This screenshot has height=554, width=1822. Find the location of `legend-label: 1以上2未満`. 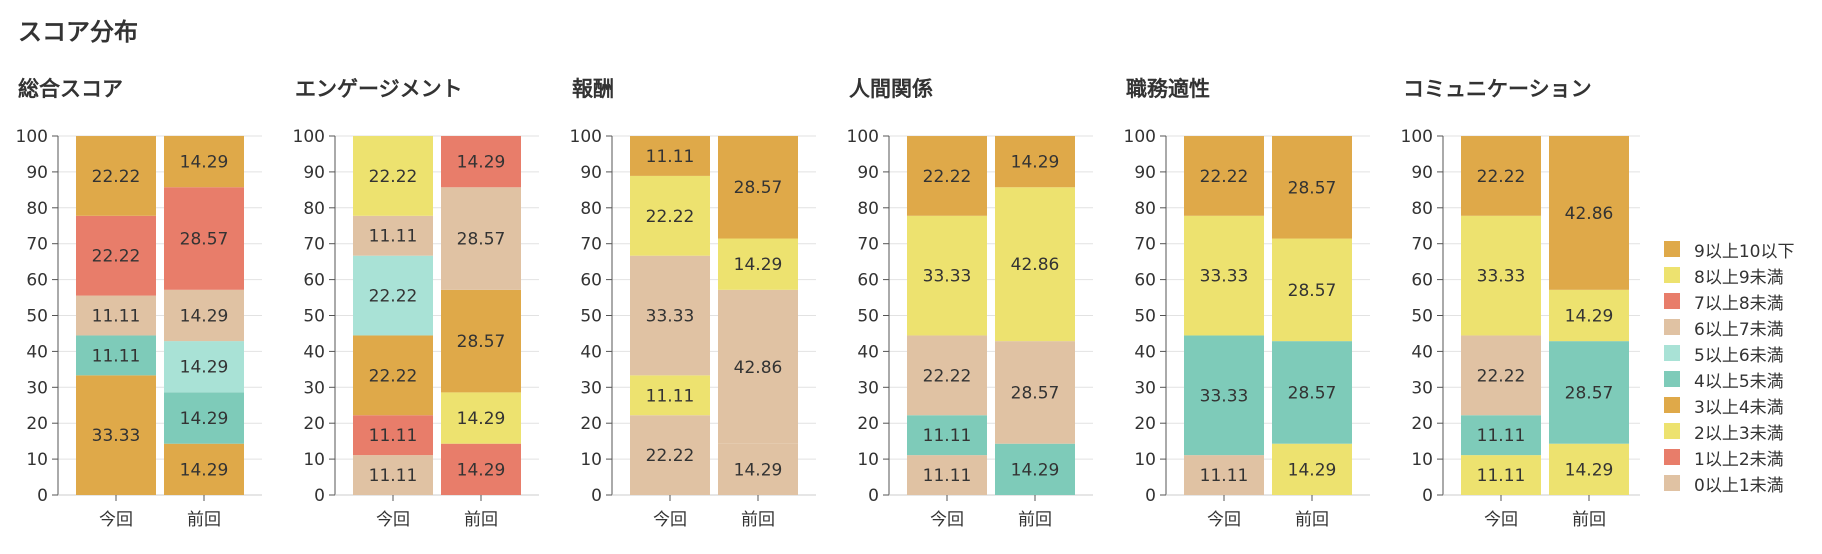

legend-label: 1以上2未満 is located at coordinates (1739, 459).